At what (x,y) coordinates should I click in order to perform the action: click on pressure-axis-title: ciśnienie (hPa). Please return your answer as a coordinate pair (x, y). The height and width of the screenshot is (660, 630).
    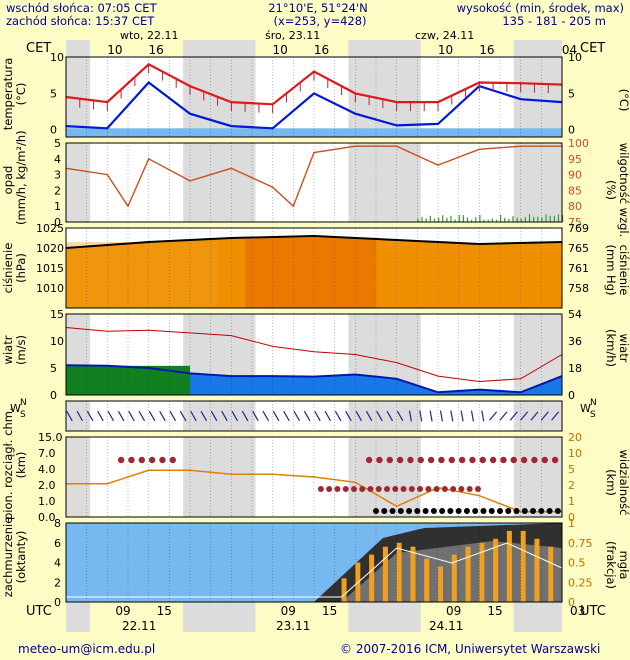
    Looking at the image, I should click on (15, 268).